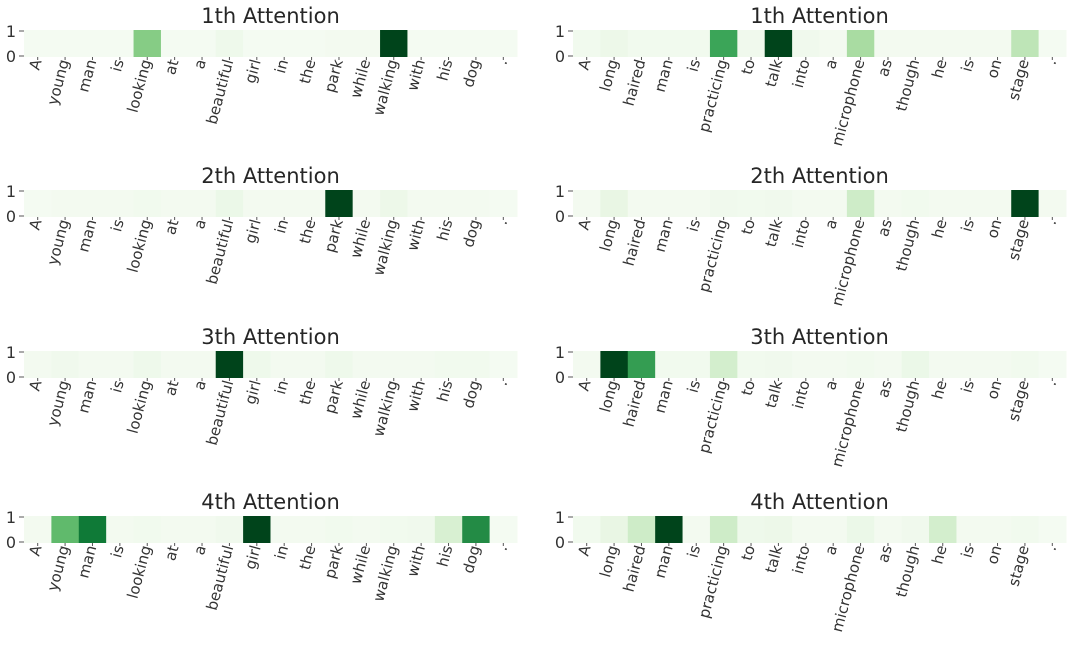 The image size is (1072, 651). Describe the element at coordinates (171, 226) in the screenshot. I see `x-tick-label: at` at that location.